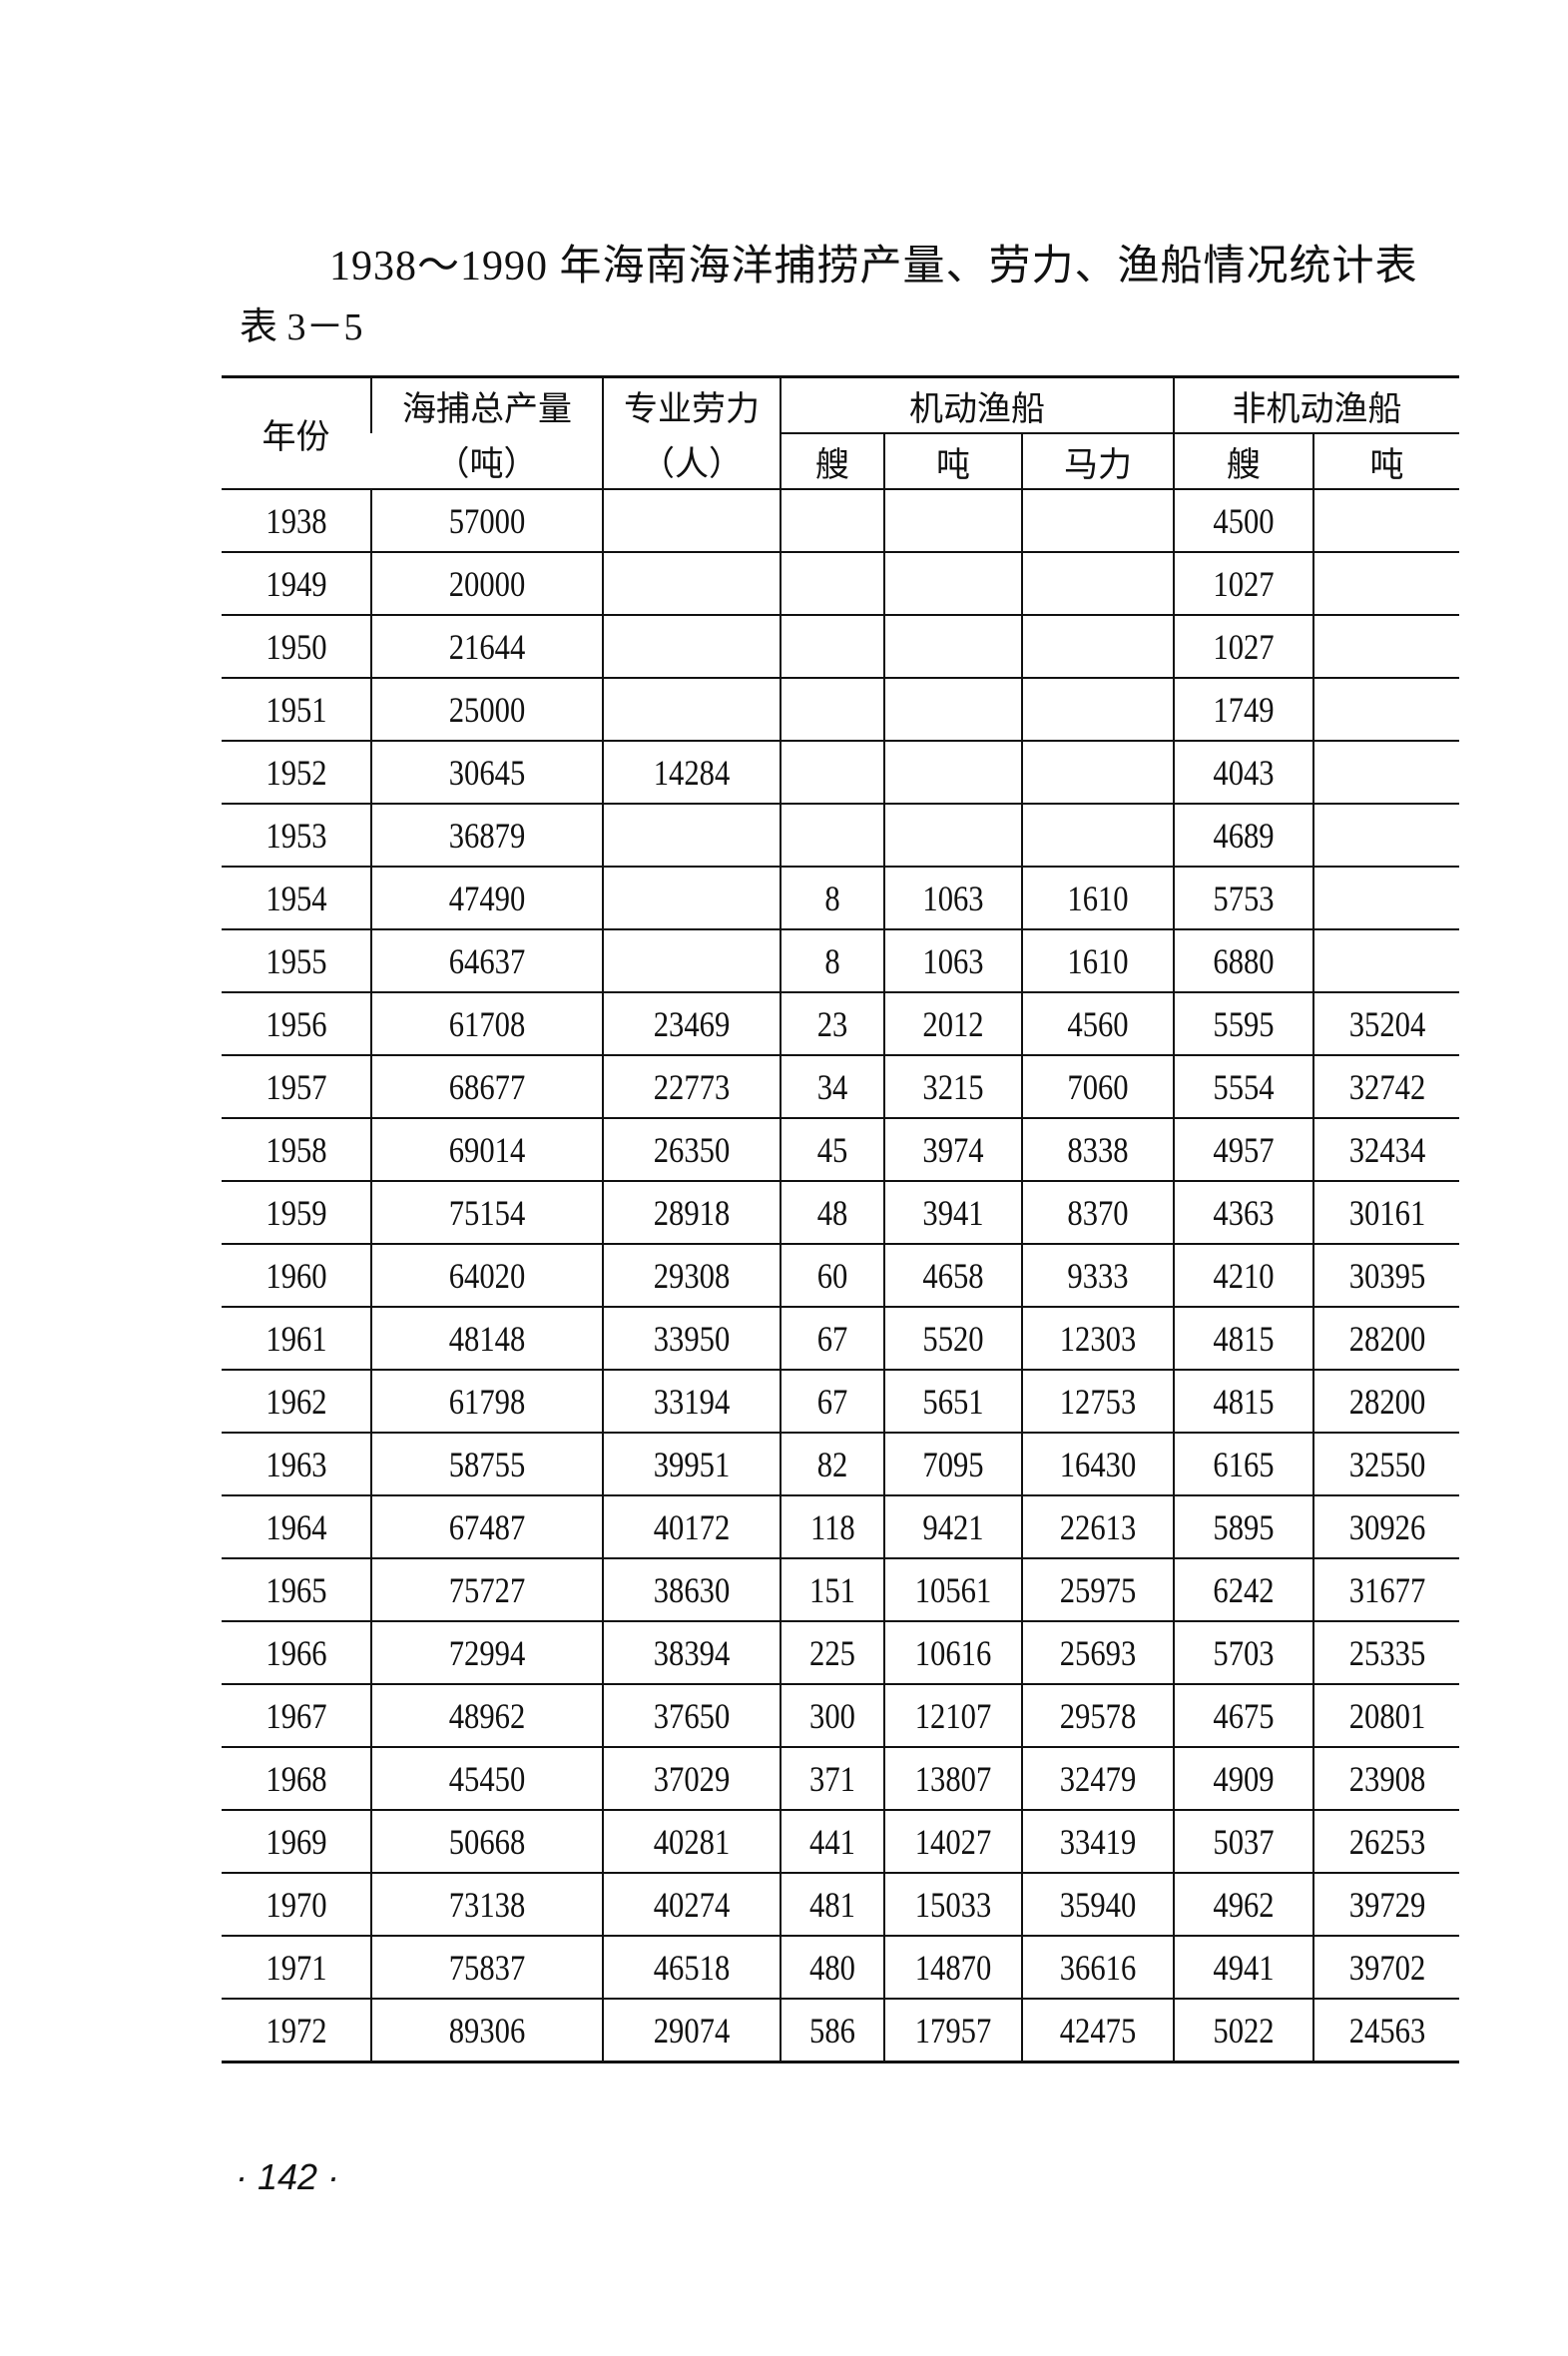  I want to click on cell-motor-count: 441, so click(832, 1842).